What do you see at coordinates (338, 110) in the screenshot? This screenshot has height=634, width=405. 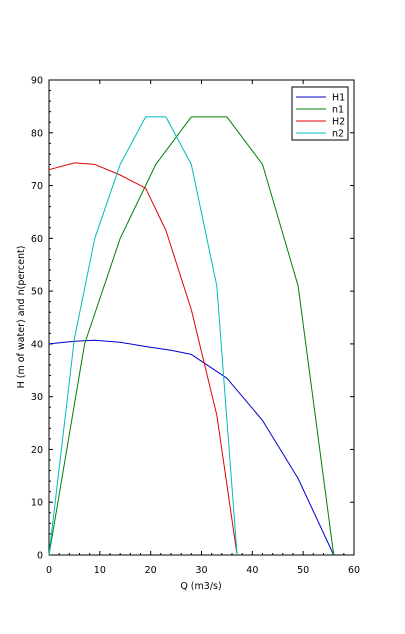 I see `legend-label-n1: n1` at bounding box center [338, 110].